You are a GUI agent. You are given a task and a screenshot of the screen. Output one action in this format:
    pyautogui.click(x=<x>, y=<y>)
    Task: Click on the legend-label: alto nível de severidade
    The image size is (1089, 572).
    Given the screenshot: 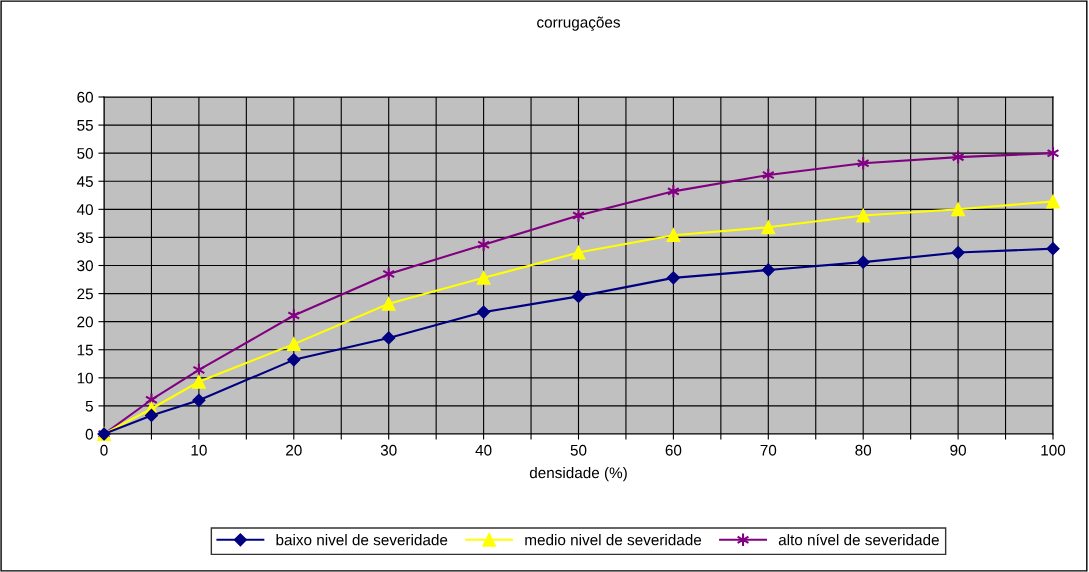 What is the action you would take?
    pyautogui.click(x=858, y=539)
    